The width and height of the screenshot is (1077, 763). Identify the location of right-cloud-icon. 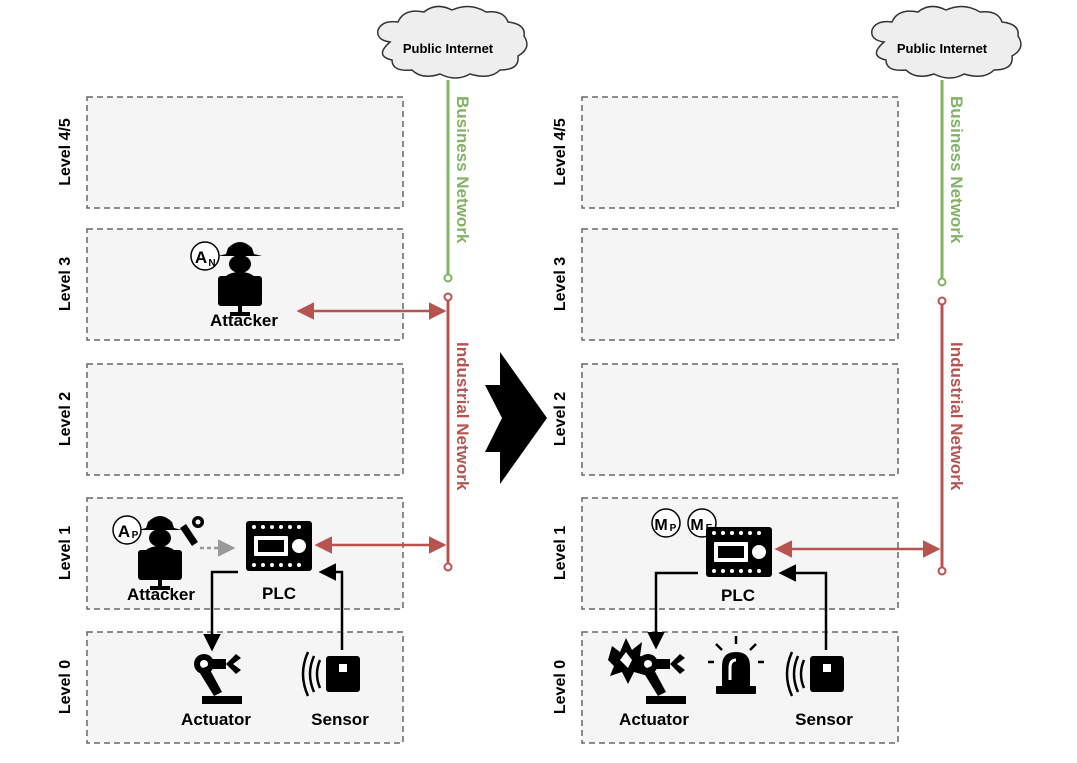
(946, 42).